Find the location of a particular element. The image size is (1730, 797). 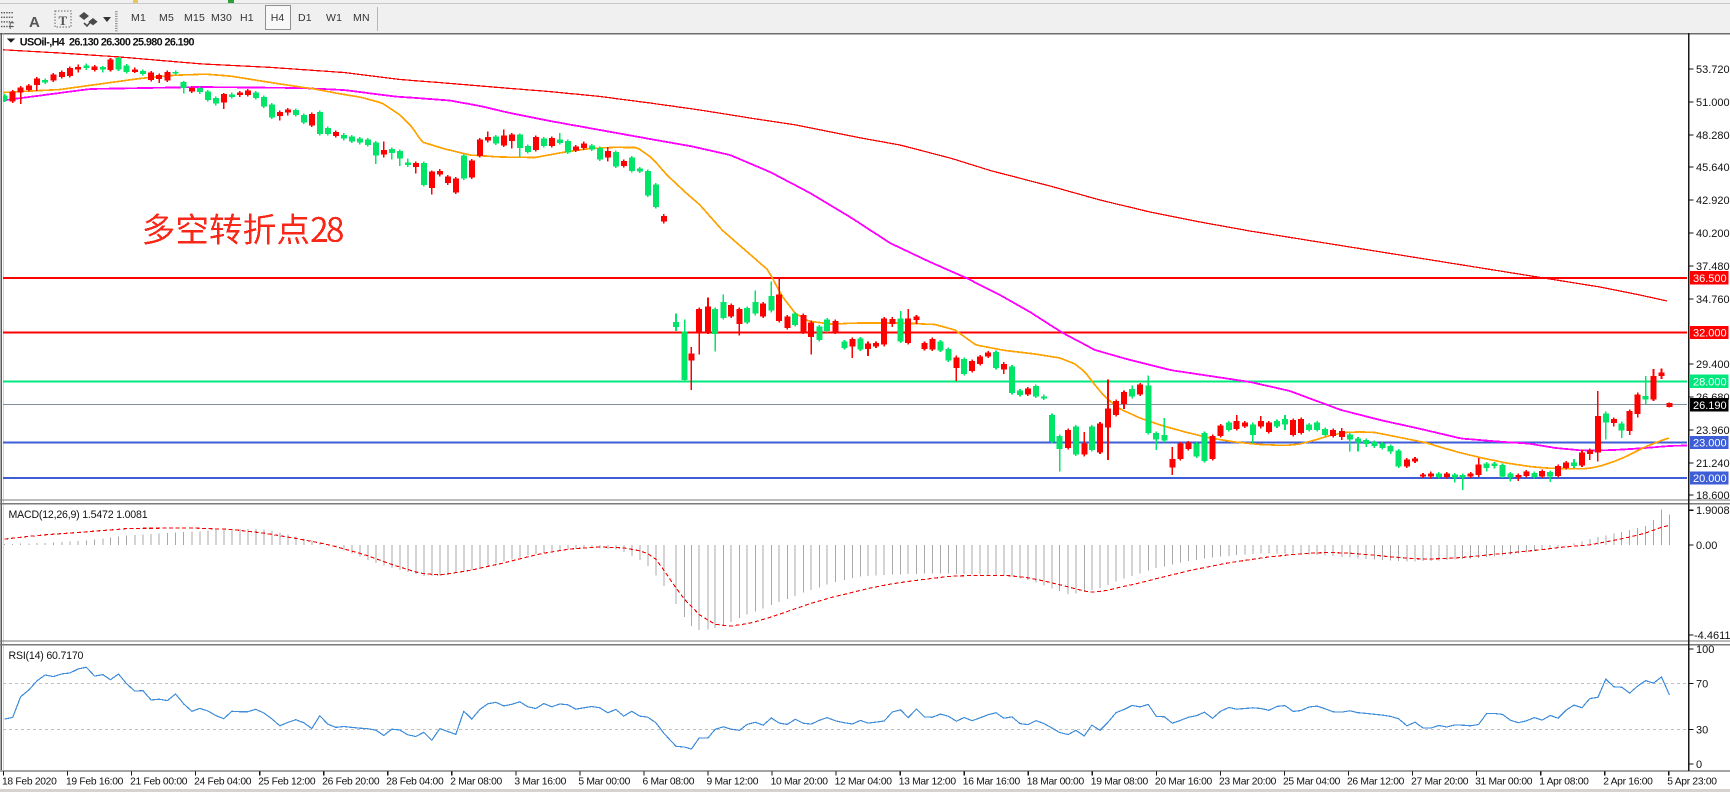

svg-text: 21.240 is located at coordinates (1713, 464).